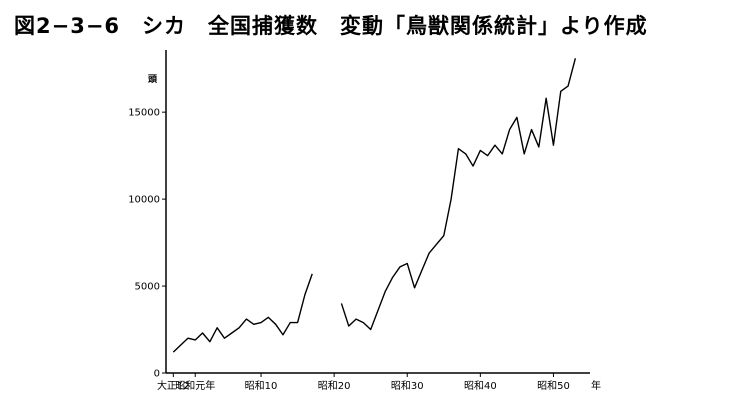 The height and width of the screenshot is (416, 740). What do you see at coordinates (147, 287) in the screenshot?
I see `y-tick-label: 5000` at bounding box center [147, 287].